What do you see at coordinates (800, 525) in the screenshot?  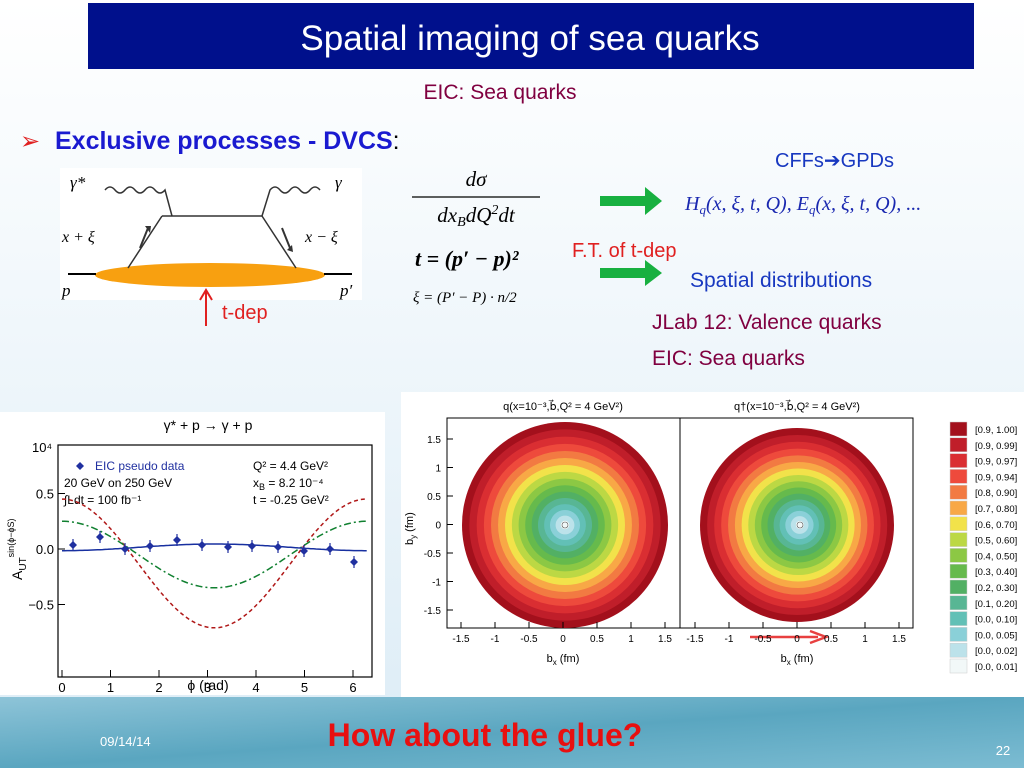 I see `center-mark` at bounding box center [800, 525].